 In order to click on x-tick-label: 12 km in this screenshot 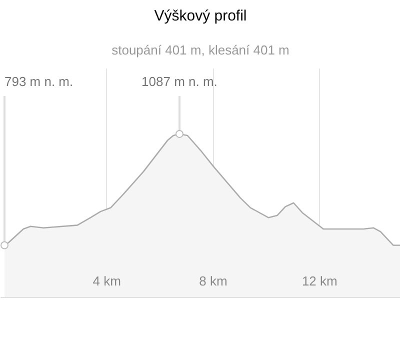, I will do `click(320, 280)`.